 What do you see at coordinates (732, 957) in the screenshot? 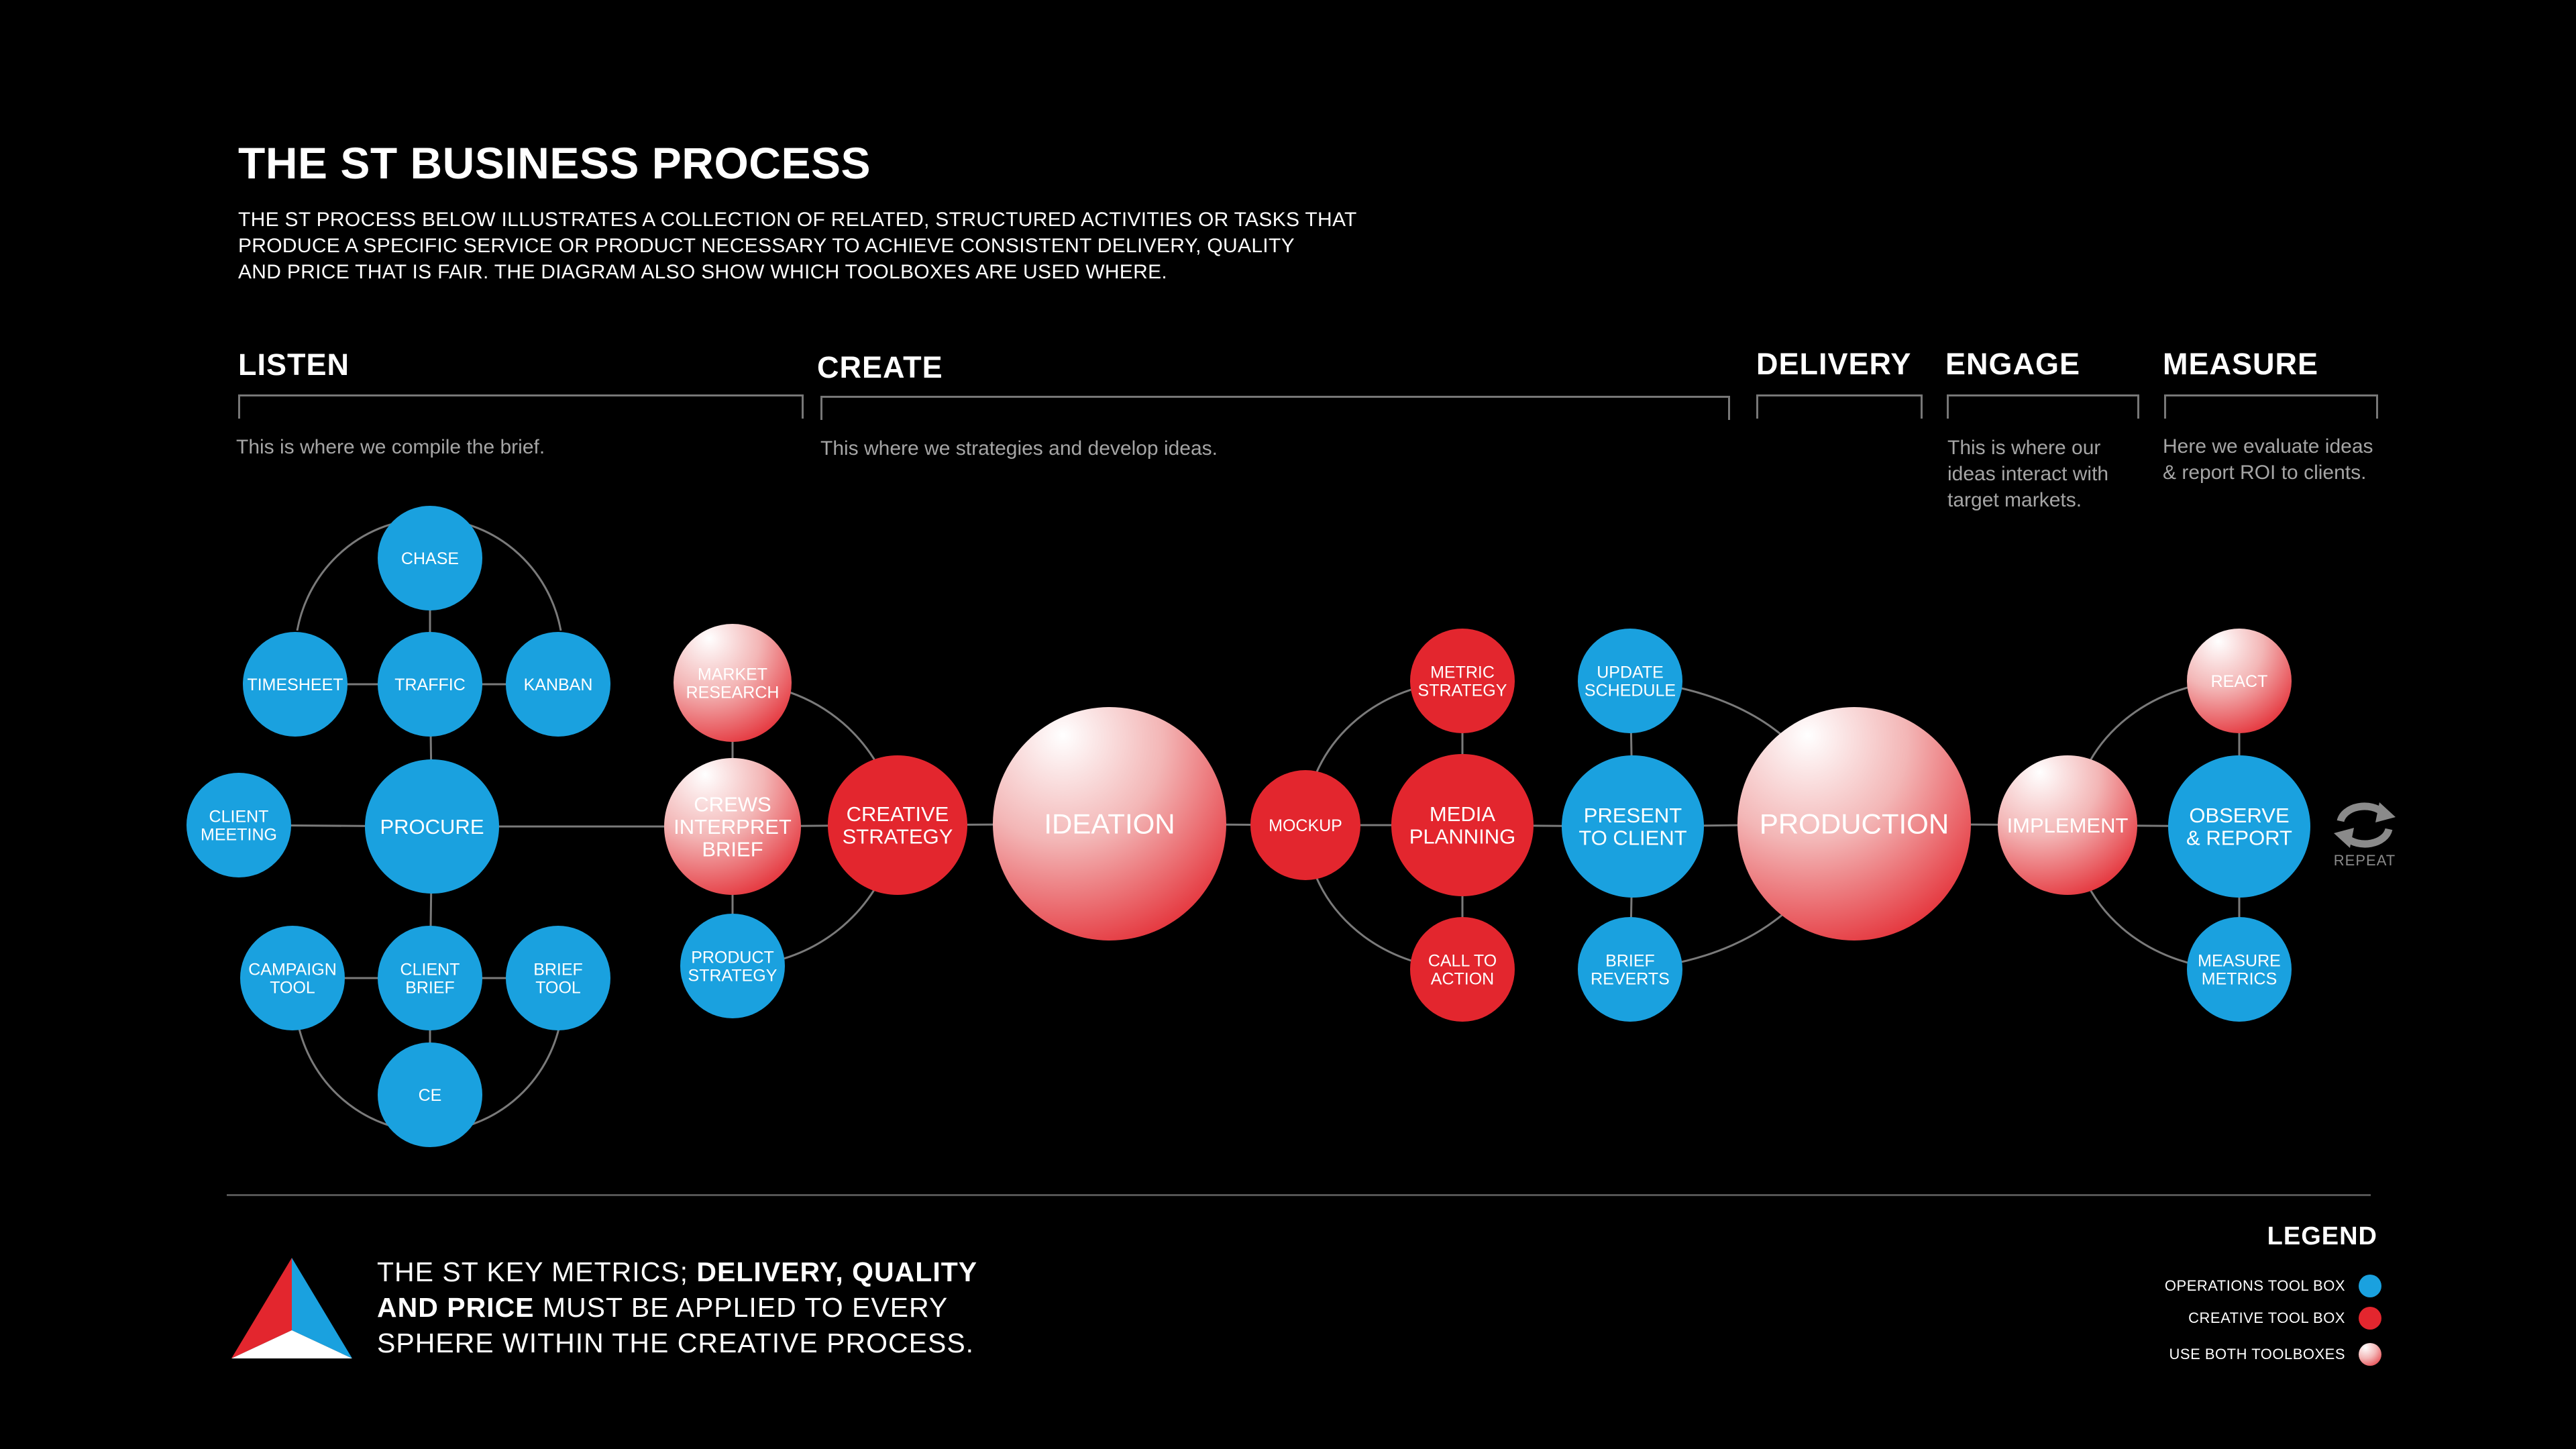
I see `node-label: PRODUCT` at bounding box center [732, 957].